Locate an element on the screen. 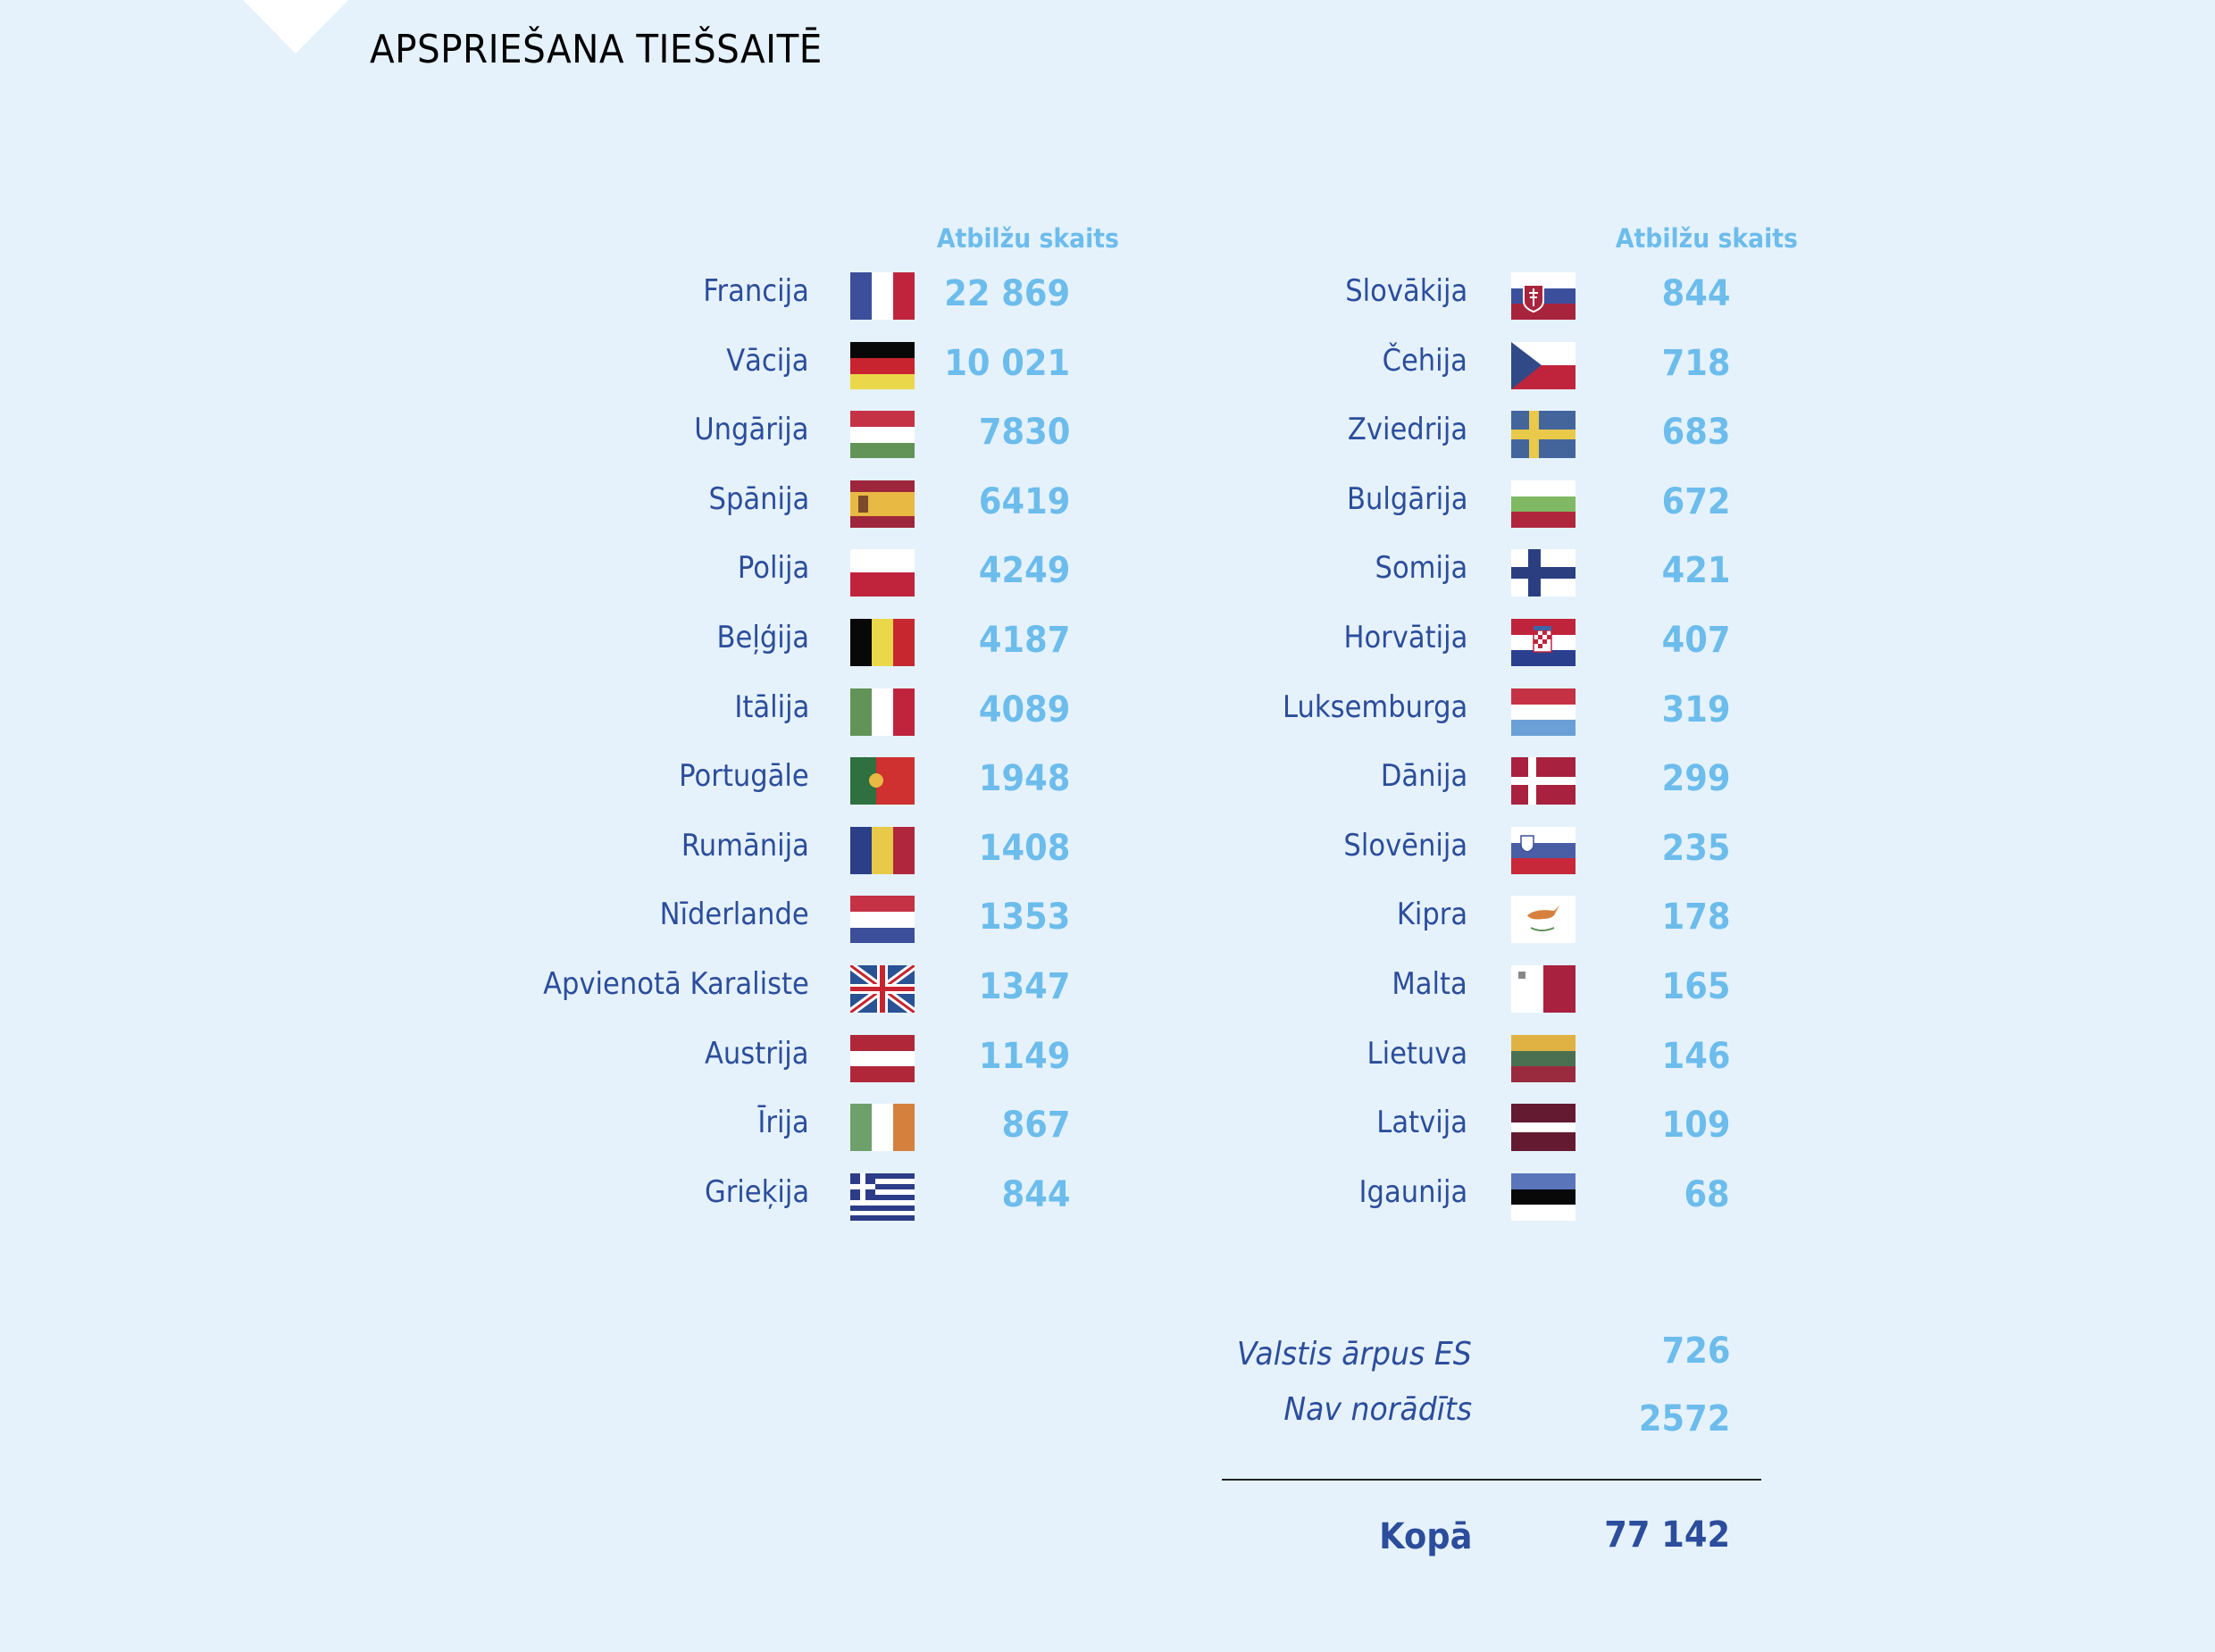 The image size is (2215, 1652). flag-germany-icon is located at coordinates (882, 365).